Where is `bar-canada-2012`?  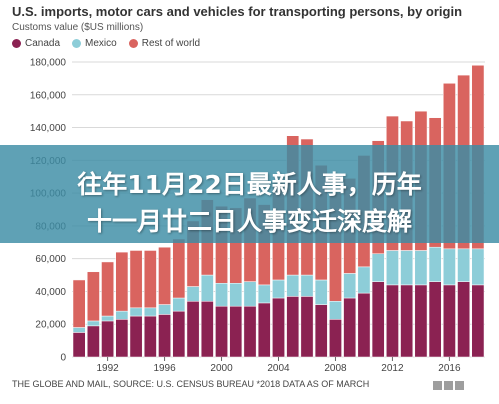 bar-canada-2012 is located at coordinates (392, 321).